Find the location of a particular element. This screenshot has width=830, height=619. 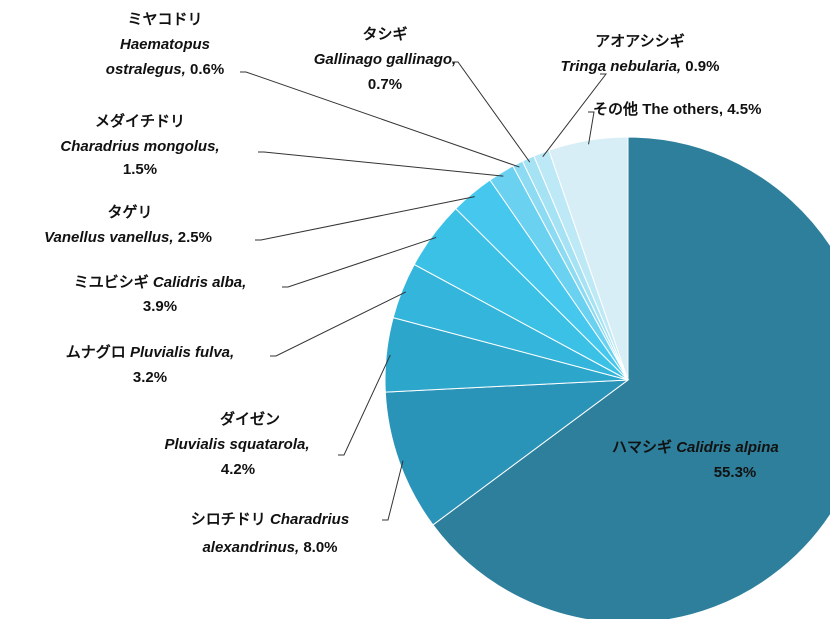

label-part: Calidris alpina is located at coordinates (727, 447).